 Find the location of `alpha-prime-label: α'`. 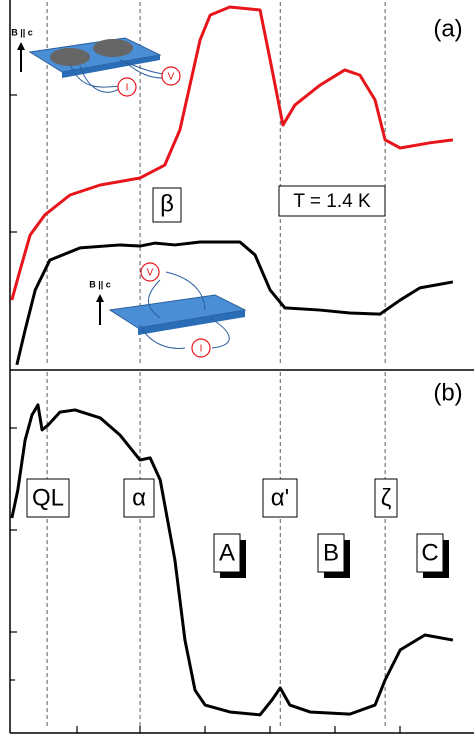

alpha-prime-label: α' is located at coordinates (280, 497).